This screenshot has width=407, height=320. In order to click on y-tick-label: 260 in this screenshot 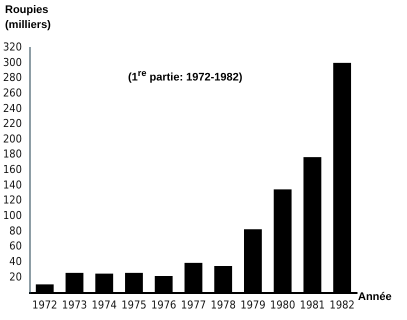, I will do `click(12, 93)`.